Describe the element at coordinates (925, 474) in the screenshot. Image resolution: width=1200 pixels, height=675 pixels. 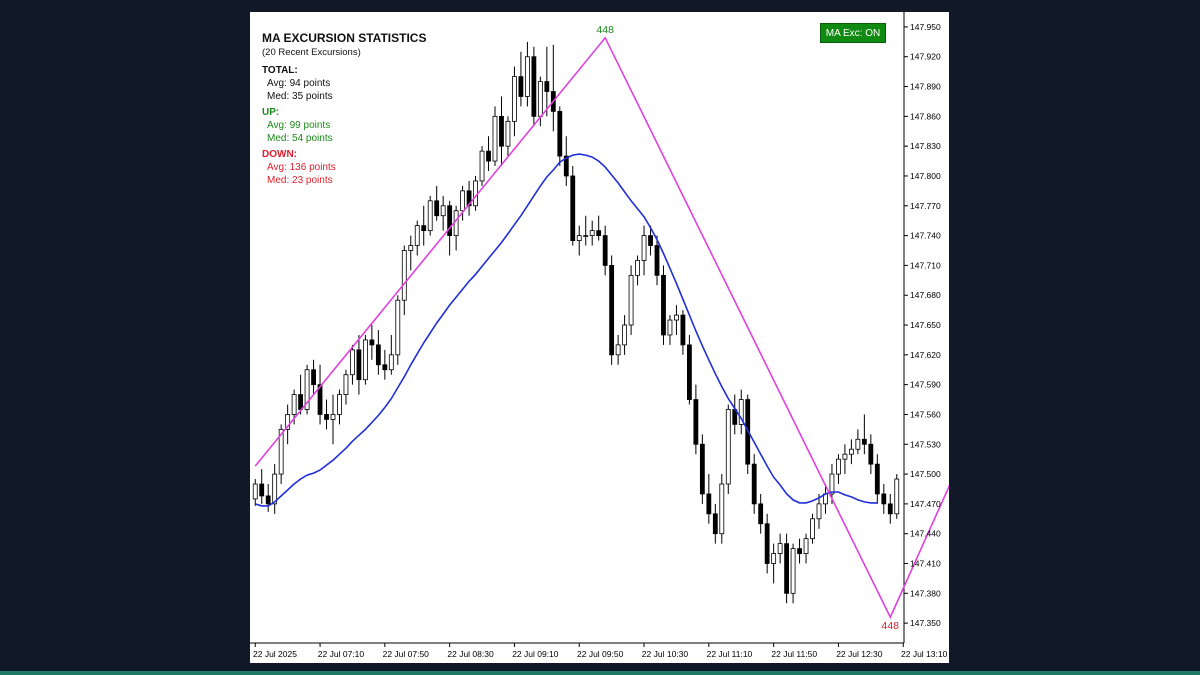
I see `price-tick-label: 147.500` at that location.